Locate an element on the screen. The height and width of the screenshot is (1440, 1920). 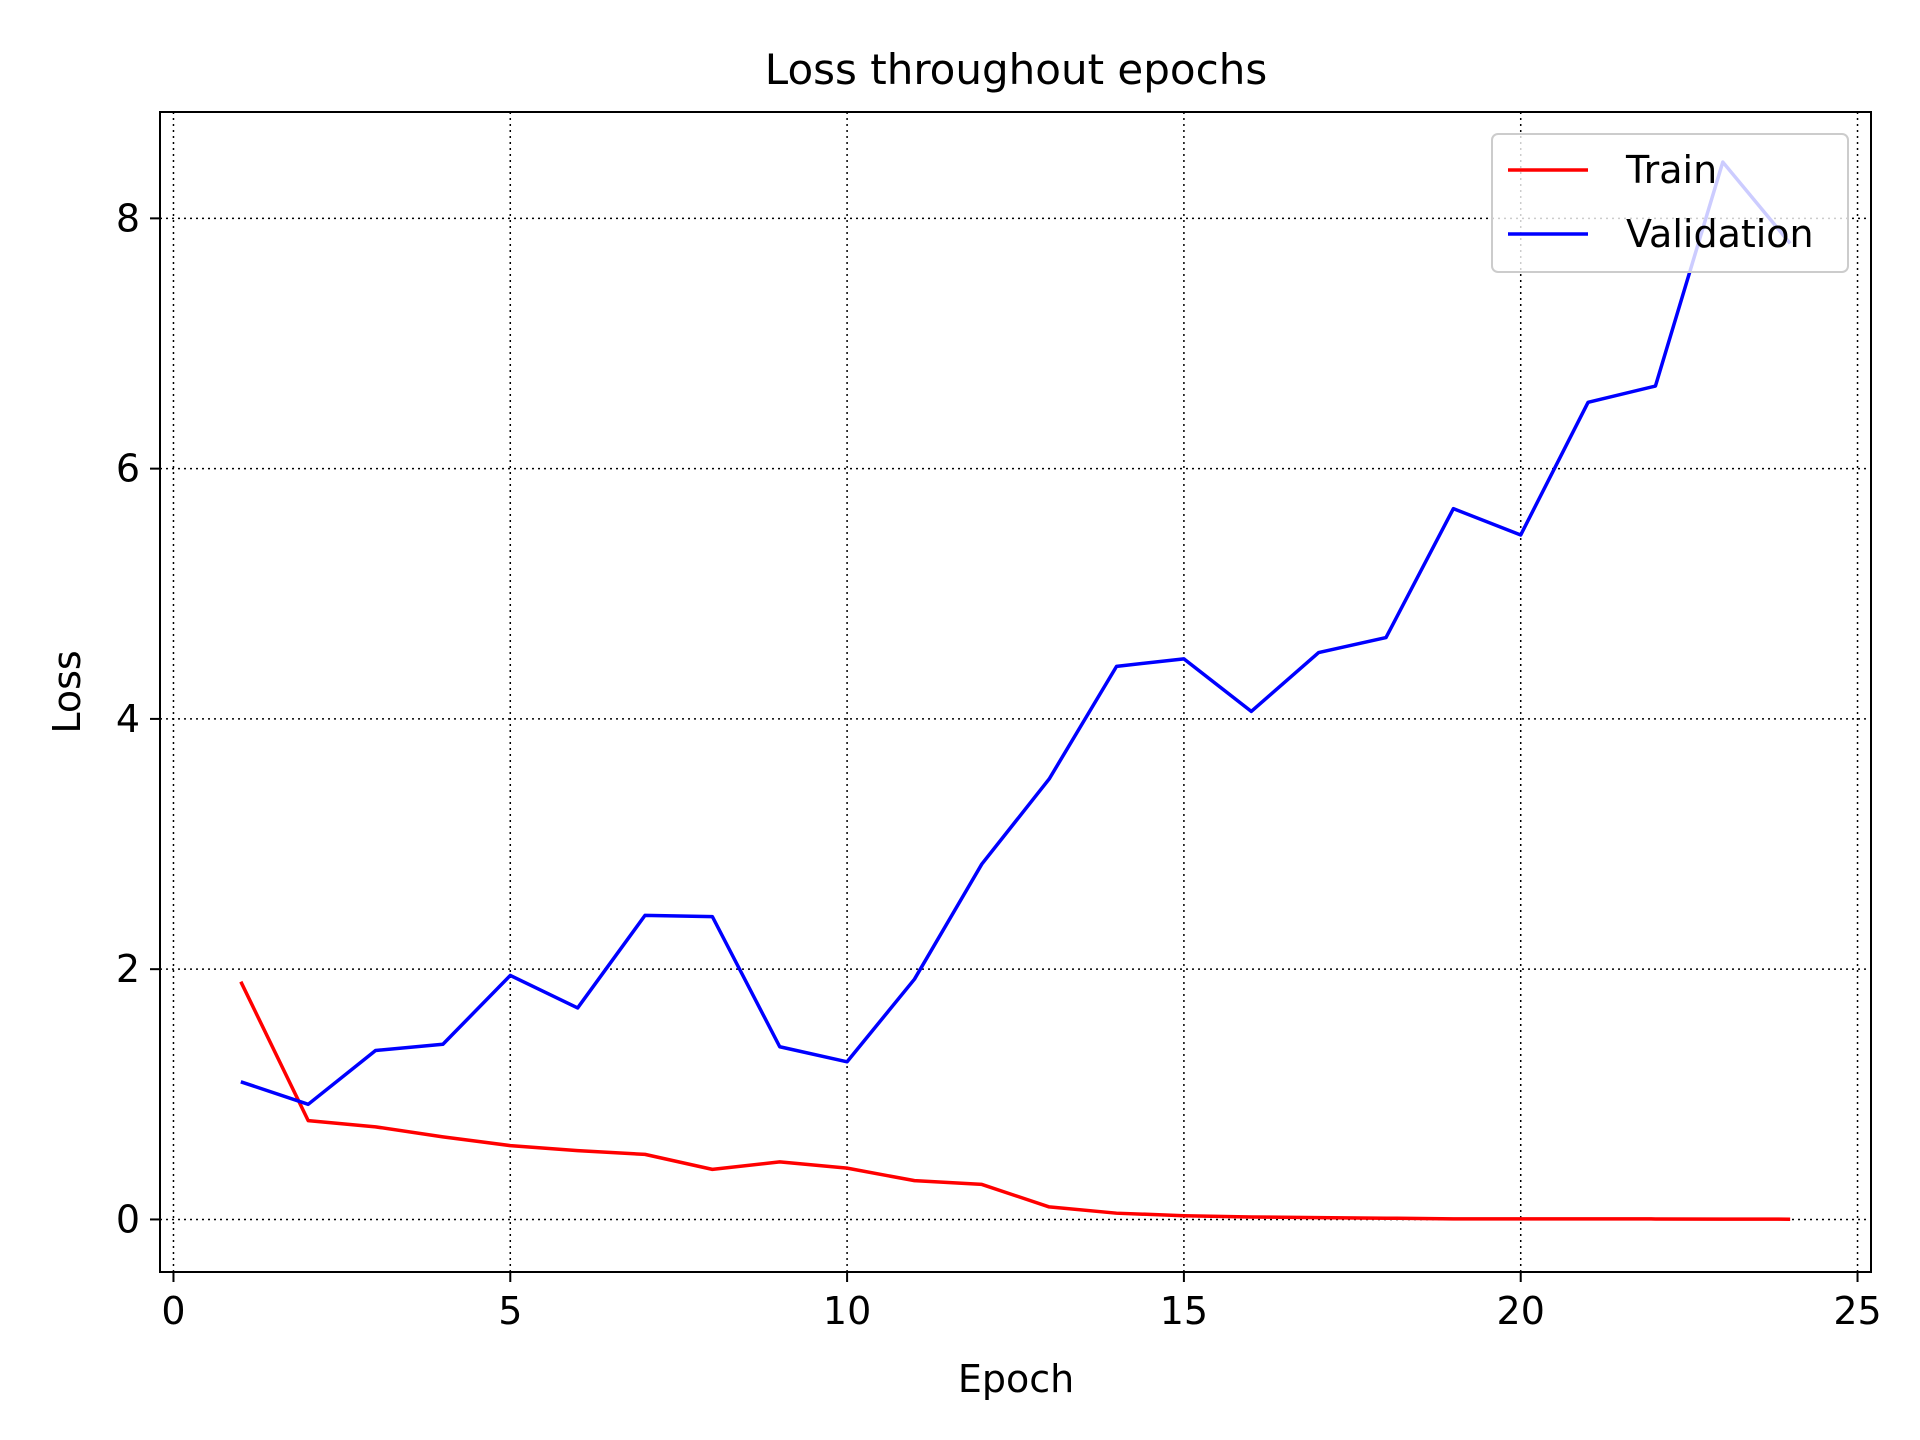
y-axis-label: Loss is located at coordinates (67, 691).